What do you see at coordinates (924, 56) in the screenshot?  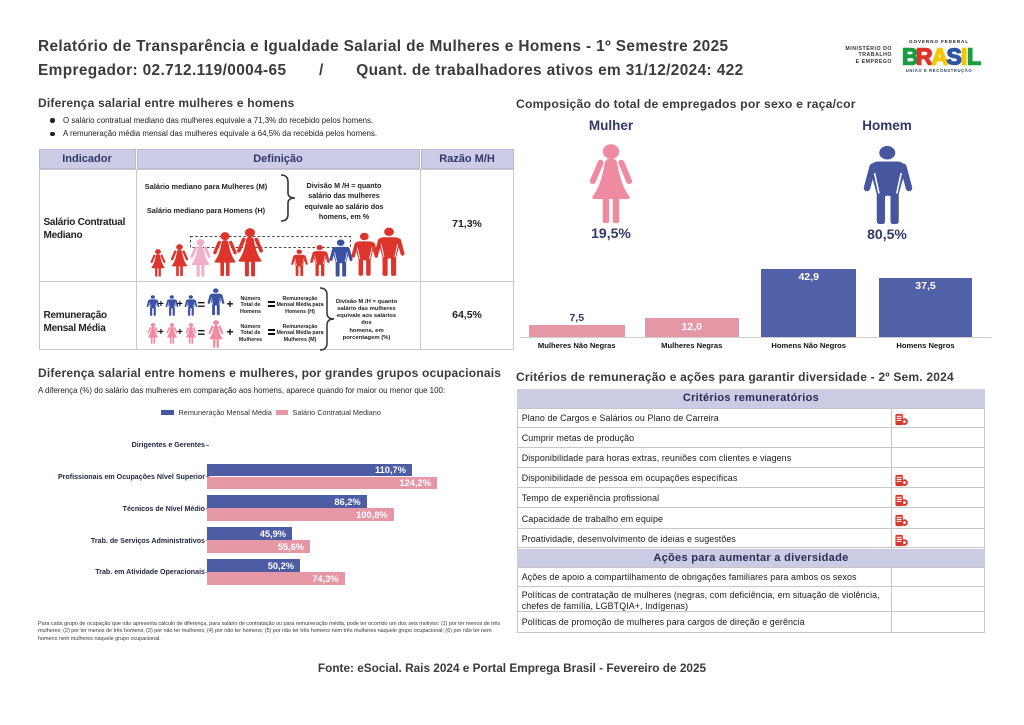 I see `svg-text: R` at bounding box center [924, 56].